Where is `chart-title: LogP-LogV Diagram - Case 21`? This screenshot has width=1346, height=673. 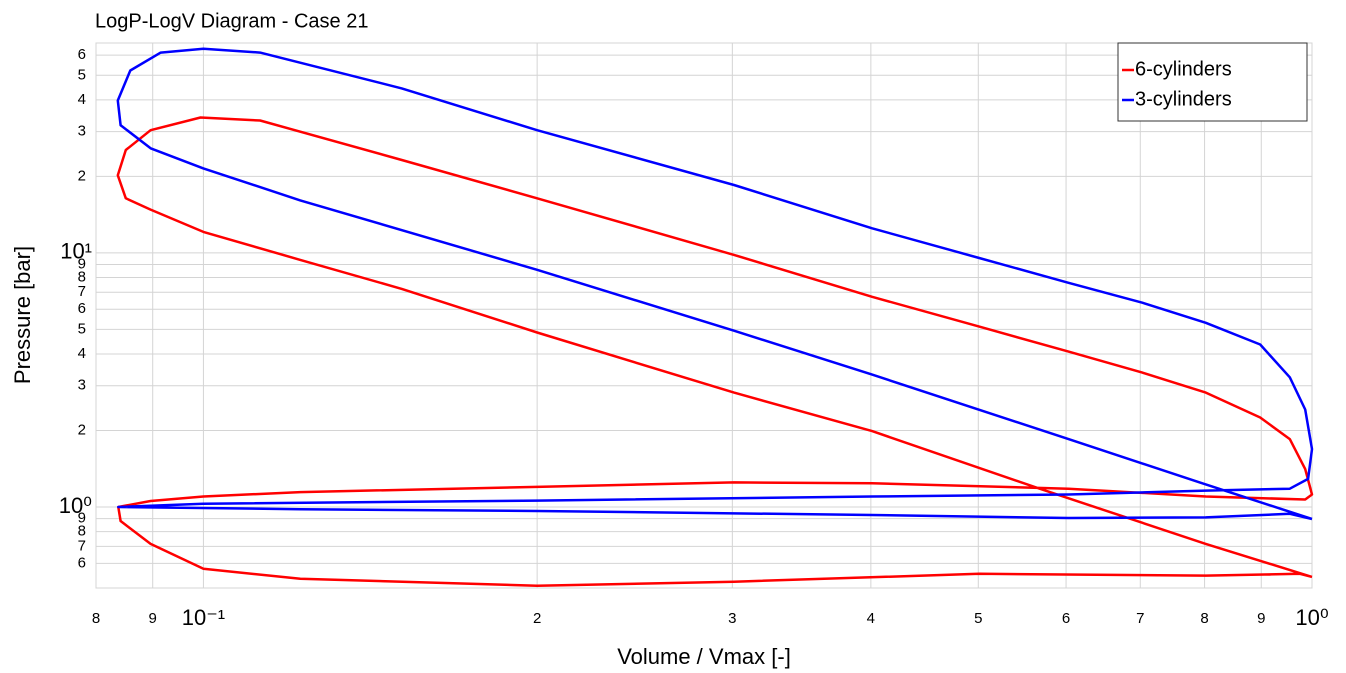 chart-title: LogP-LogV Diagram - Case 21 is located at coordinates (231, 21).